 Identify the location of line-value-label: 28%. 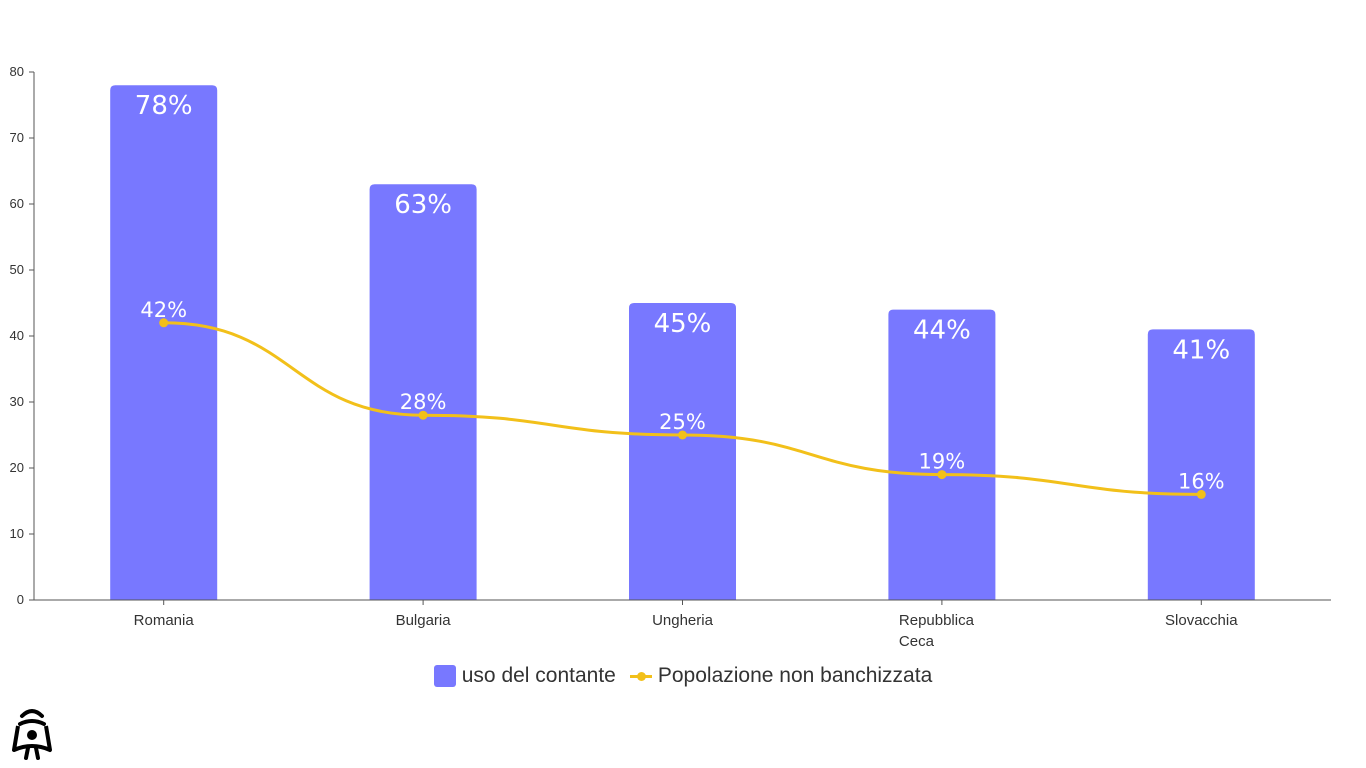
(423, 402).